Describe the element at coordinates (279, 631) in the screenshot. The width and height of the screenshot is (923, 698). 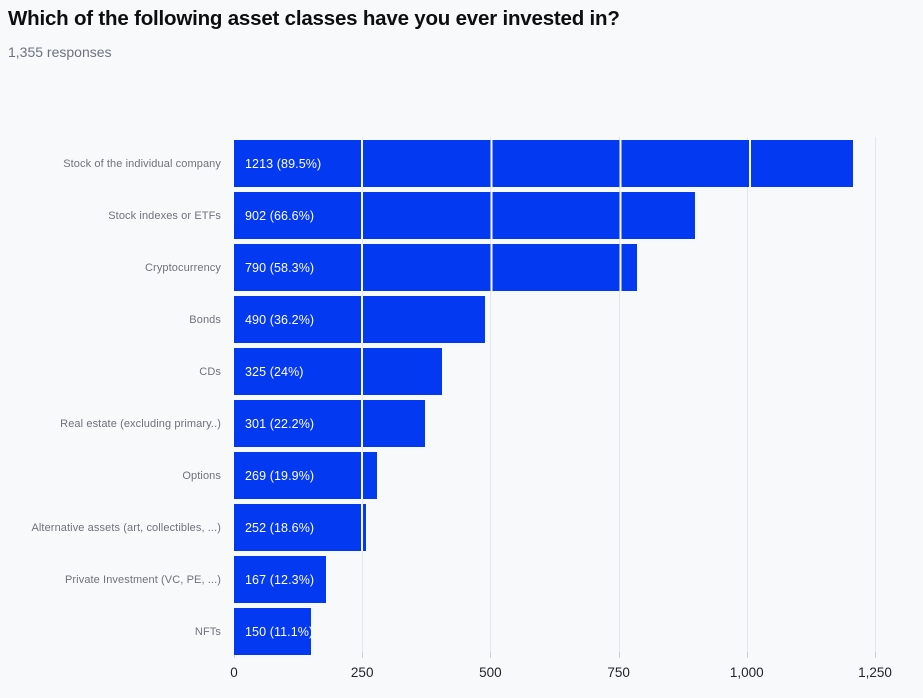
I see `bar-value-label: 150 (11.1%)` at that location.